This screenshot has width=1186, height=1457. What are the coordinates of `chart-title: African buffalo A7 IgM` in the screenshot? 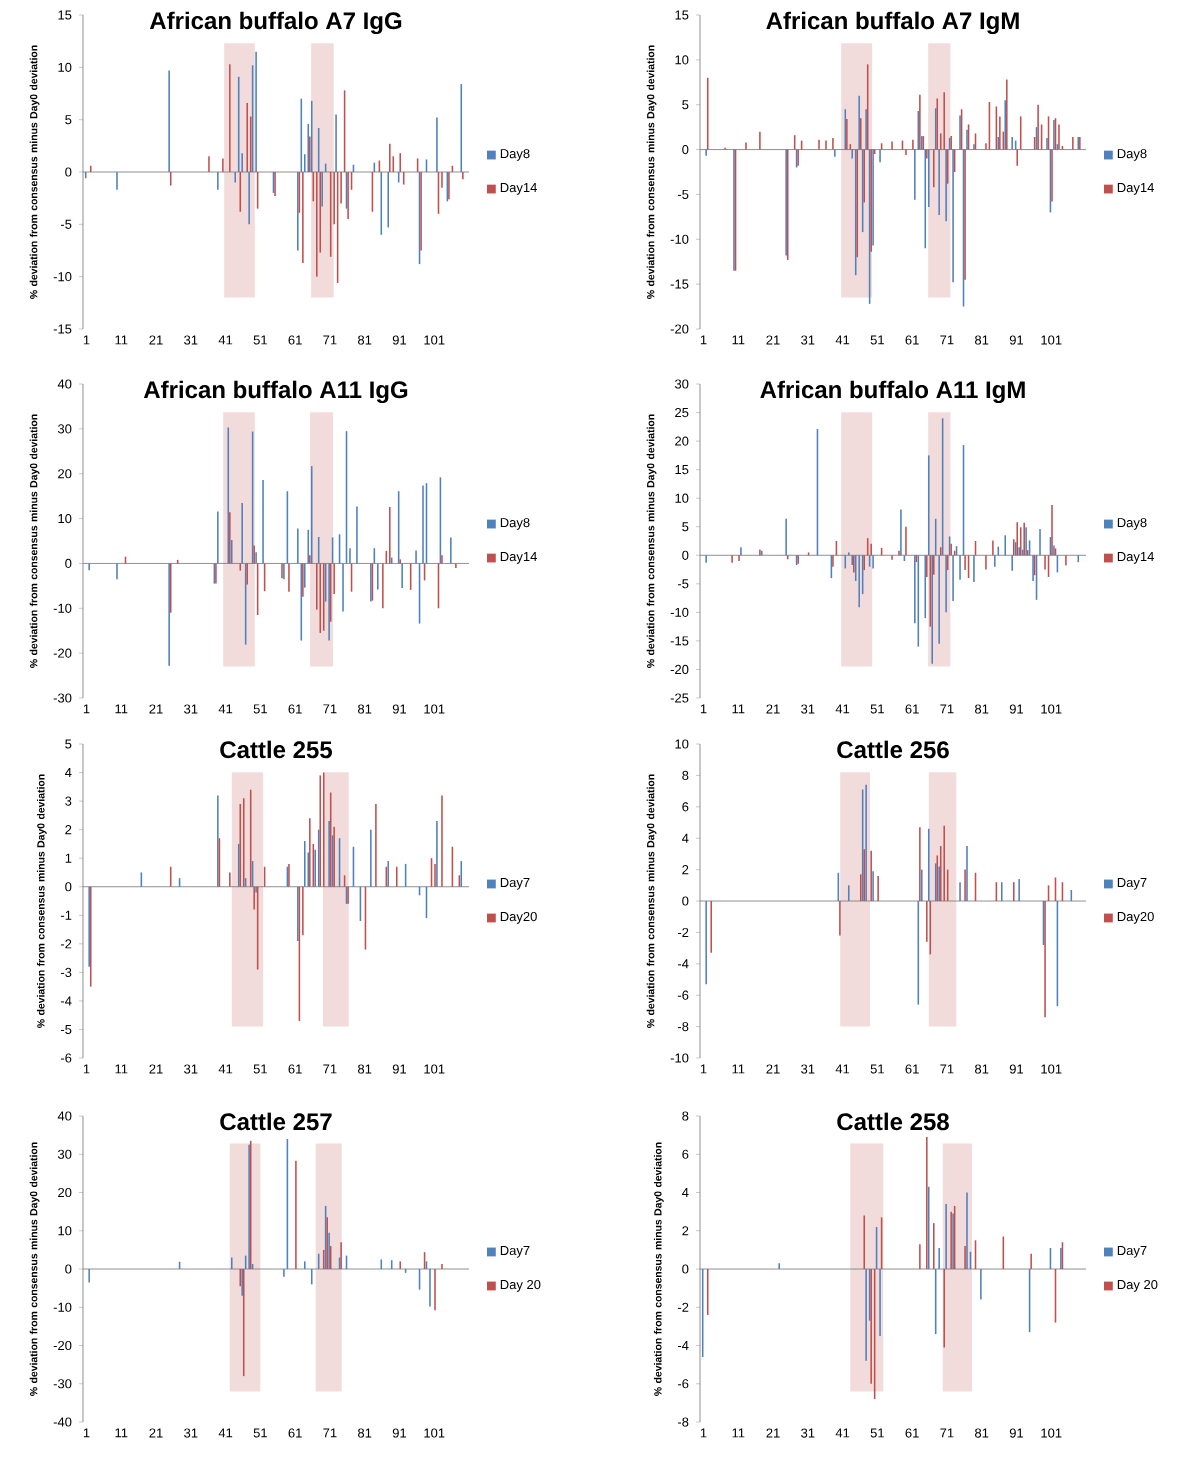 It's located at (892, 23).